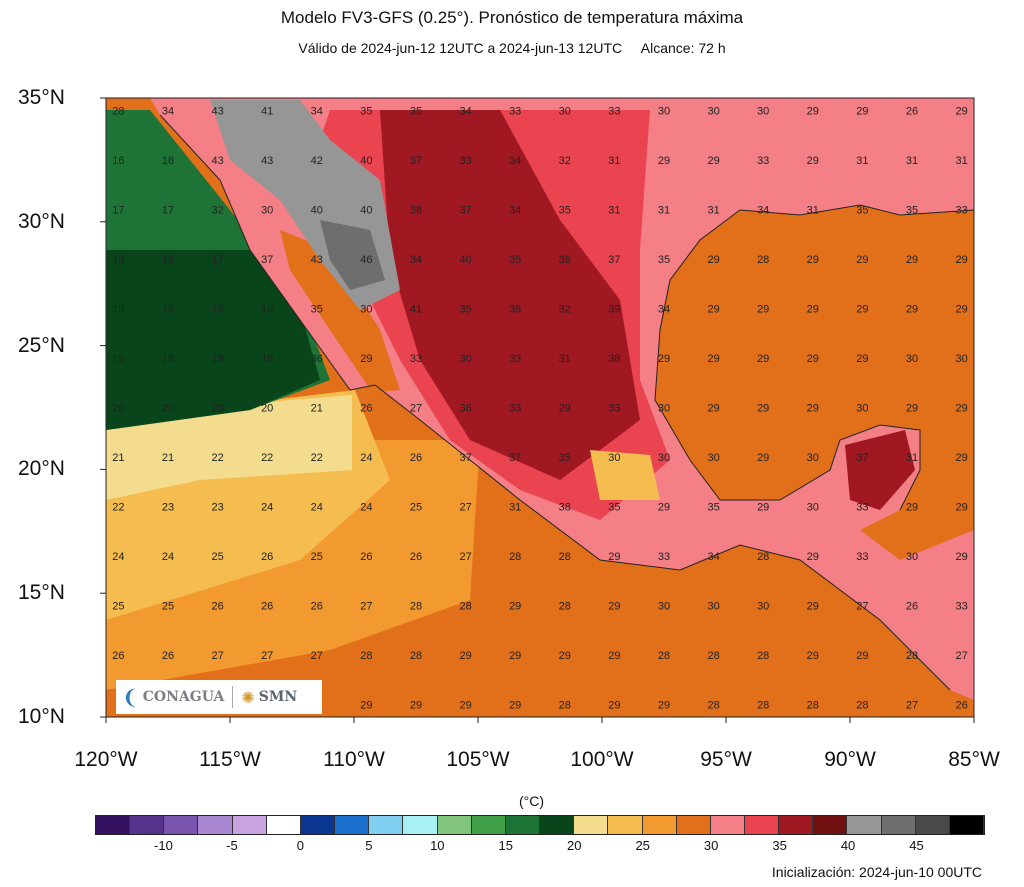  What do you see at coordinates (248, 697) in the screenshot?
I see `smn-logo-icon: ✺` at bounding box center [248, 697].